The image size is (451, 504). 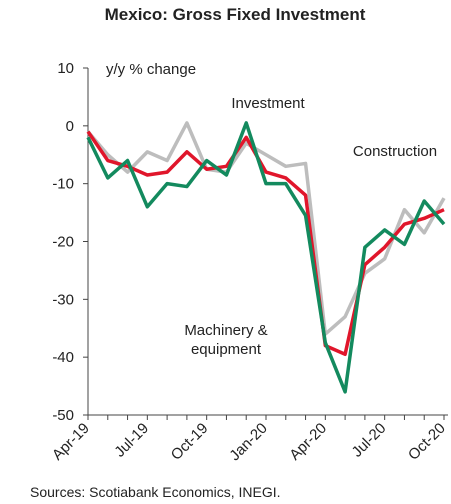 I want to click on y-tick-label: -30, so click(x=63, y=299).